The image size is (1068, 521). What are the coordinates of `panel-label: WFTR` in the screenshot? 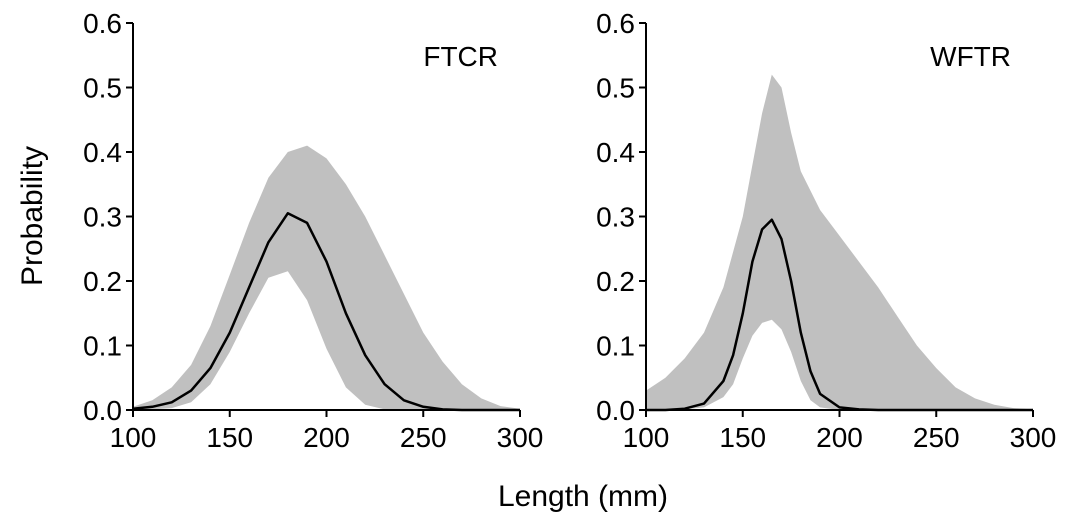 It's located at (970, 56).